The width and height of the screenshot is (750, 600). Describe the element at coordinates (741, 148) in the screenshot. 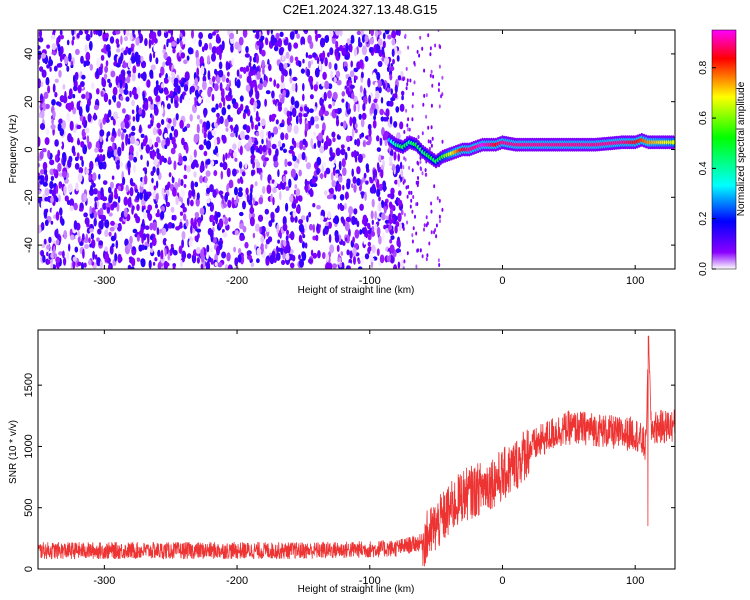

I see `colorbar-label: Normalized spectral amplitude` at that location.